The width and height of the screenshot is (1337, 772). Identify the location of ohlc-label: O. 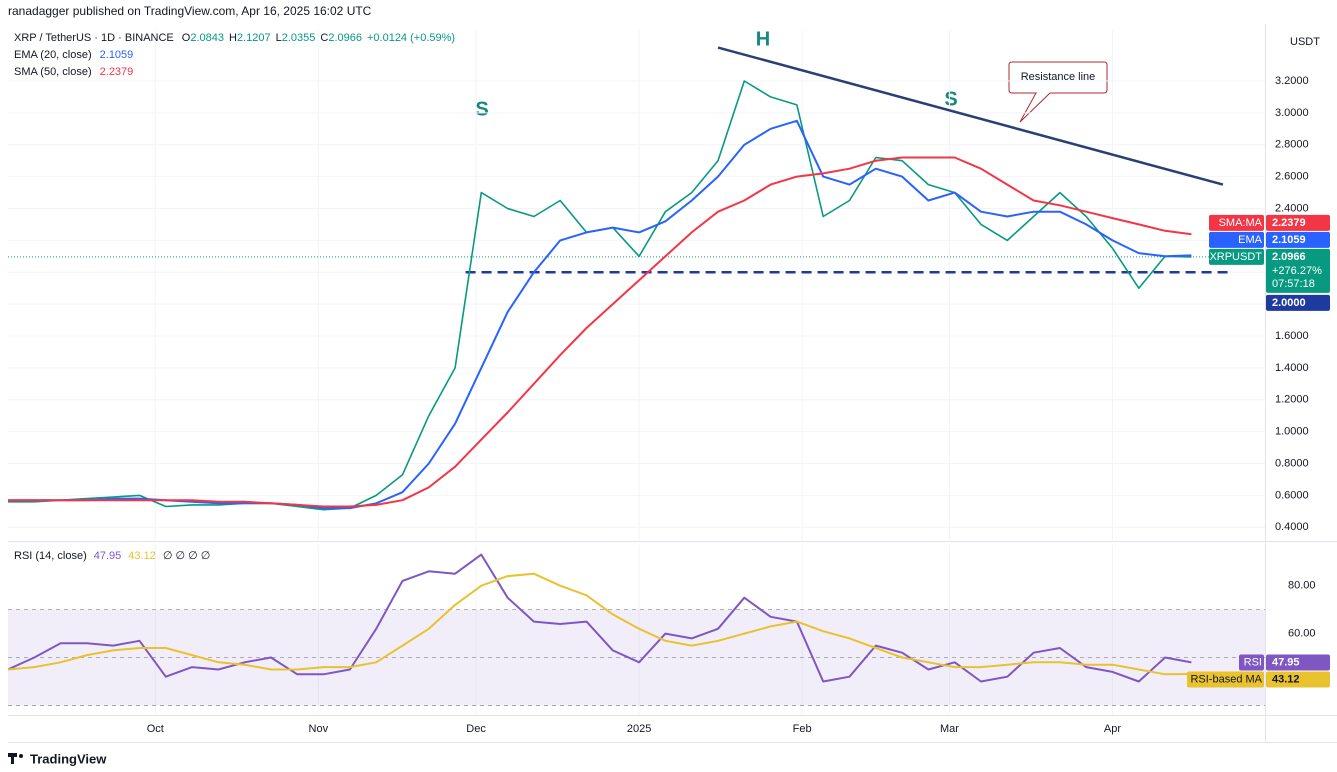
(186, 38).